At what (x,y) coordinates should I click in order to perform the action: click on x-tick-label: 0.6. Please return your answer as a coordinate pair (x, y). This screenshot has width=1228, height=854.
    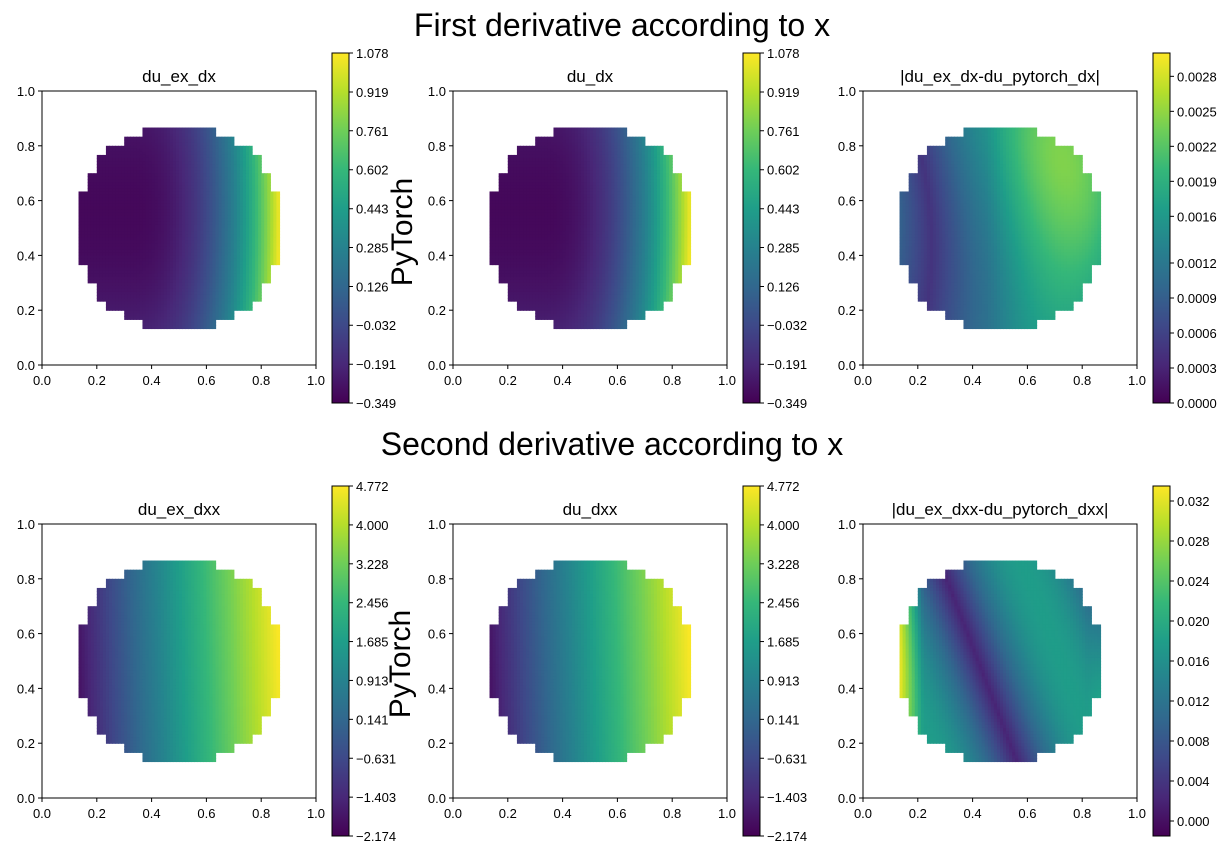
    Looking at the image, I should click on (206, 380).